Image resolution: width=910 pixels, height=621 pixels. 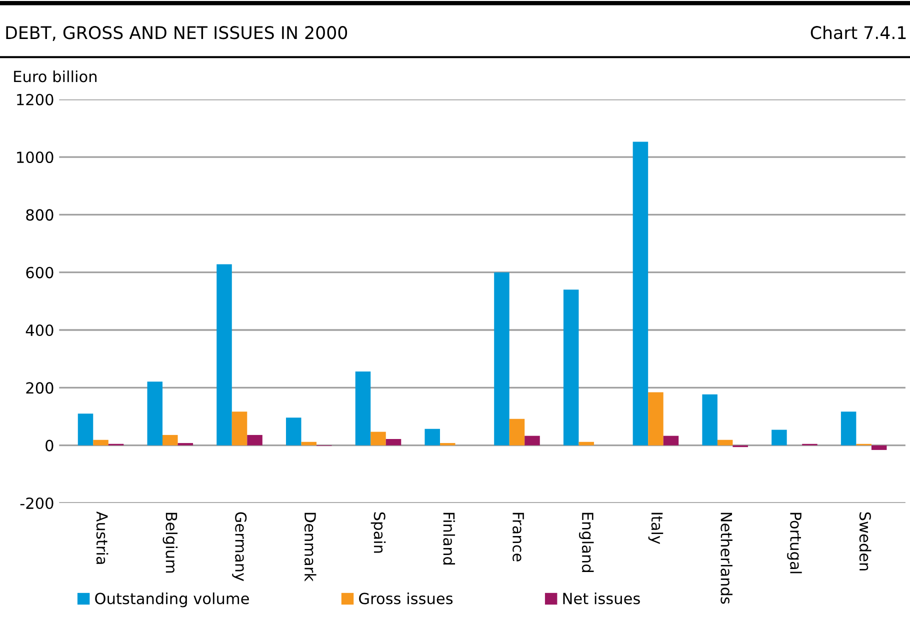 What do you see at coordinates (55, 76) in the screenshot?
I see `y-axis-title: Euro billion` at bounding box center [55, 76].